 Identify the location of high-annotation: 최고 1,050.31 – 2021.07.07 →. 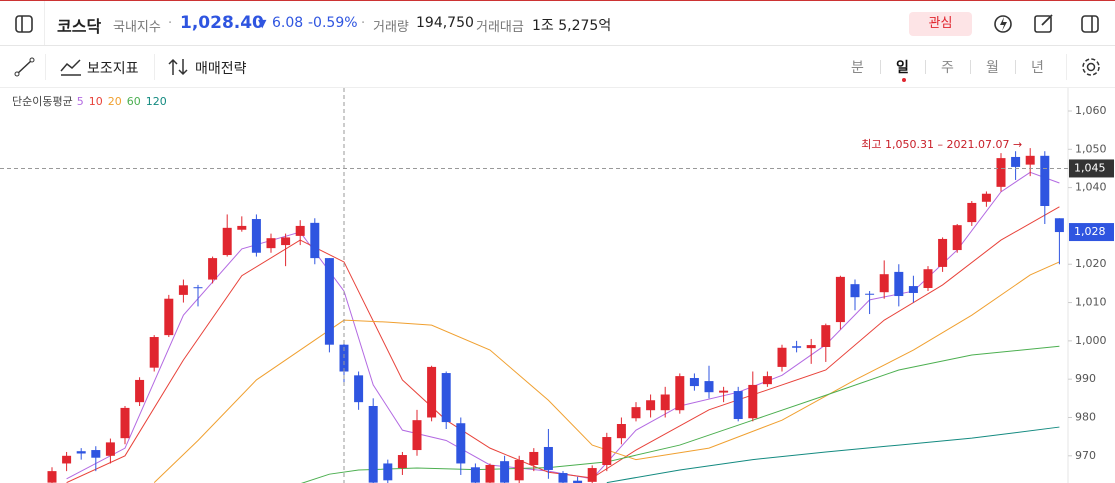
(941, 144).